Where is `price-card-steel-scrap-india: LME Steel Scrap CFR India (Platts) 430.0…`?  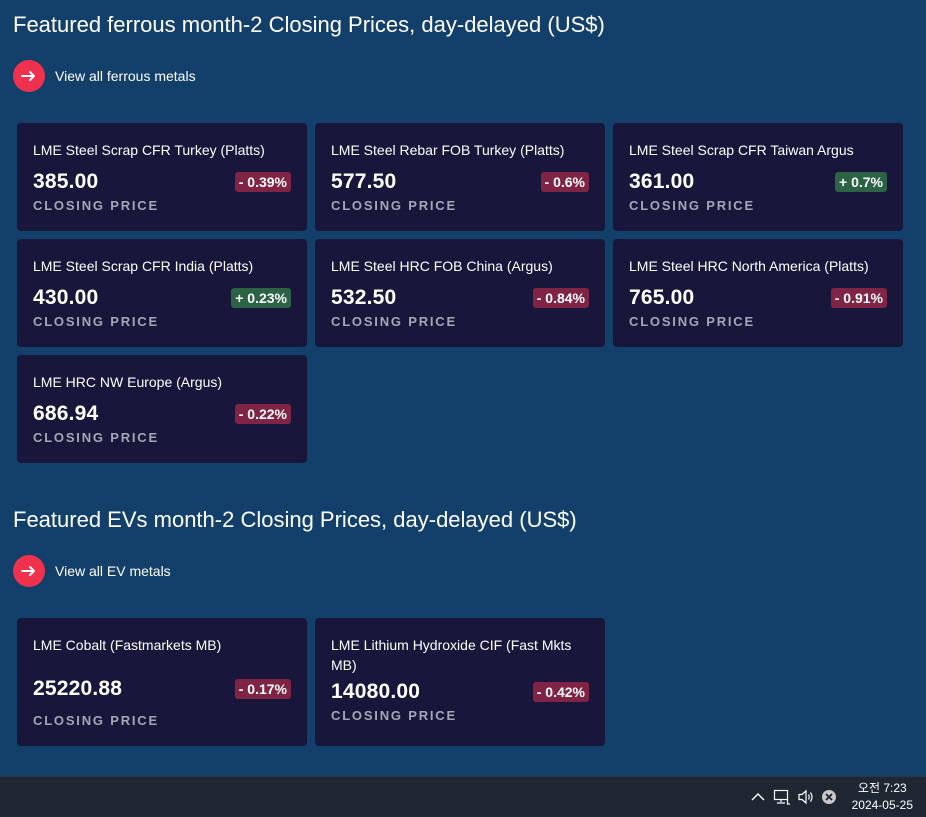
price-card-steel-scrap-india: LME Steel Scrap CFR India (Platts) 430.0… is located at coordinates (162, 293).